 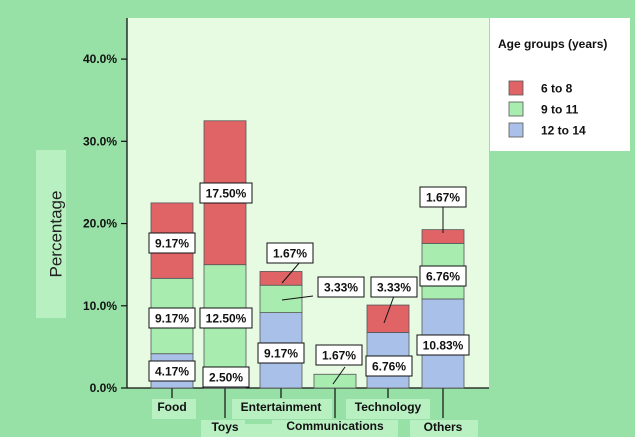 I want to click on data-label-communications-9-to-11: 1.67%, so click(x=339, y=356).